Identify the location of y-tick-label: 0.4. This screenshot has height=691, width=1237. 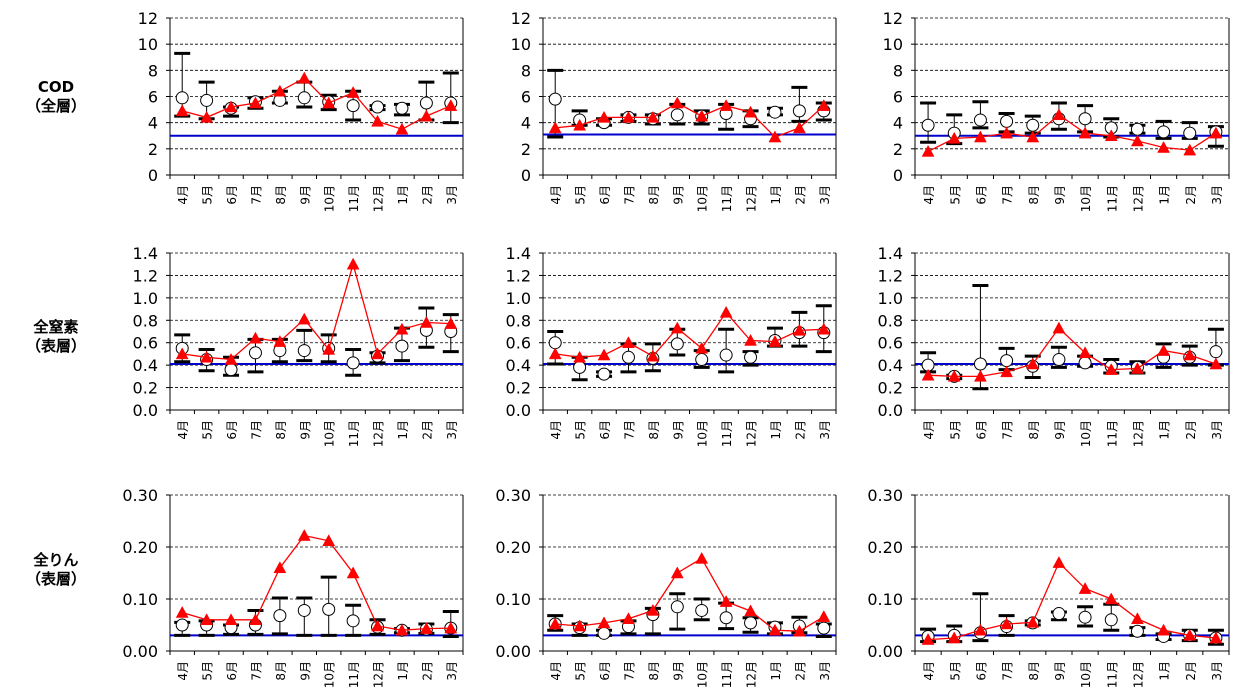
(518, 365).